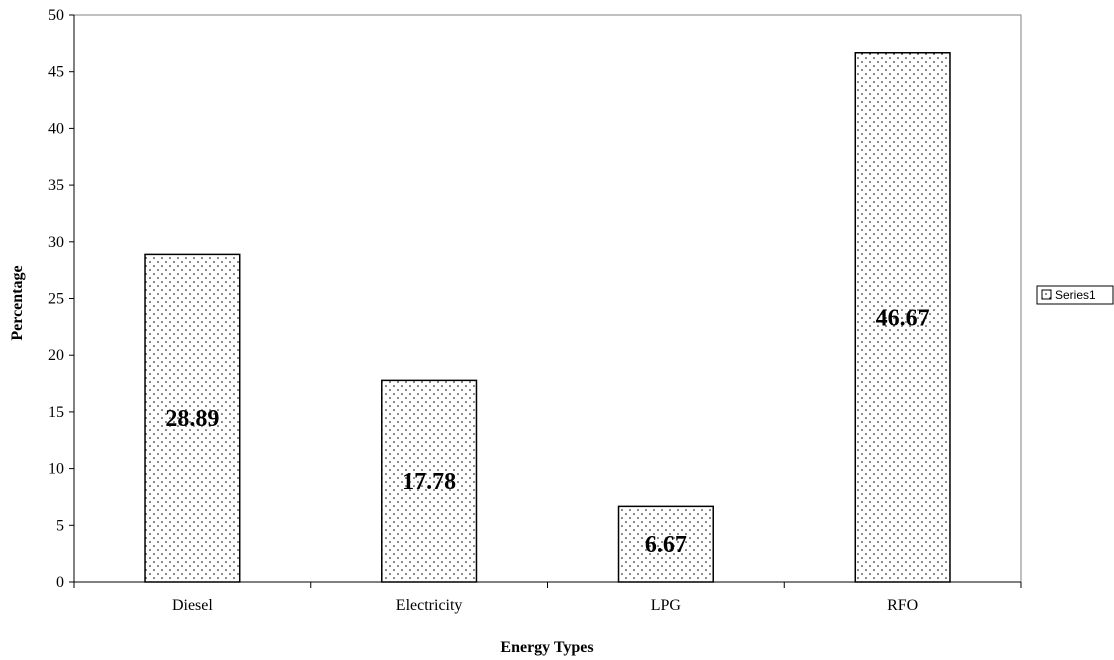 The width and height of the screenshot is (1114, 660). Describe the element at coordinates (547, 597) in the screenshot. I see `x-axis: Diesel Electricity LPG RFO` at that location.